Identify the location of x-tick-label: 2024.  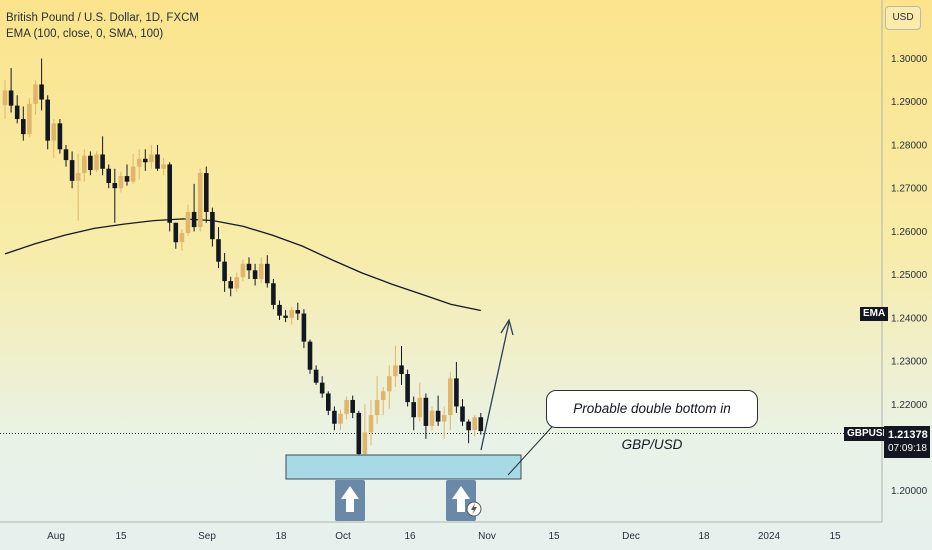
(769, 536).